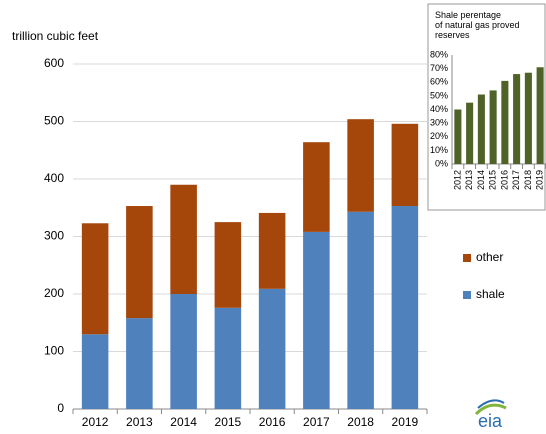 This screenshot has width=546, height=434. Describe the element at coordinates (439, 54) in the screenshot. I see `y-tick-label: 80%` at that location.